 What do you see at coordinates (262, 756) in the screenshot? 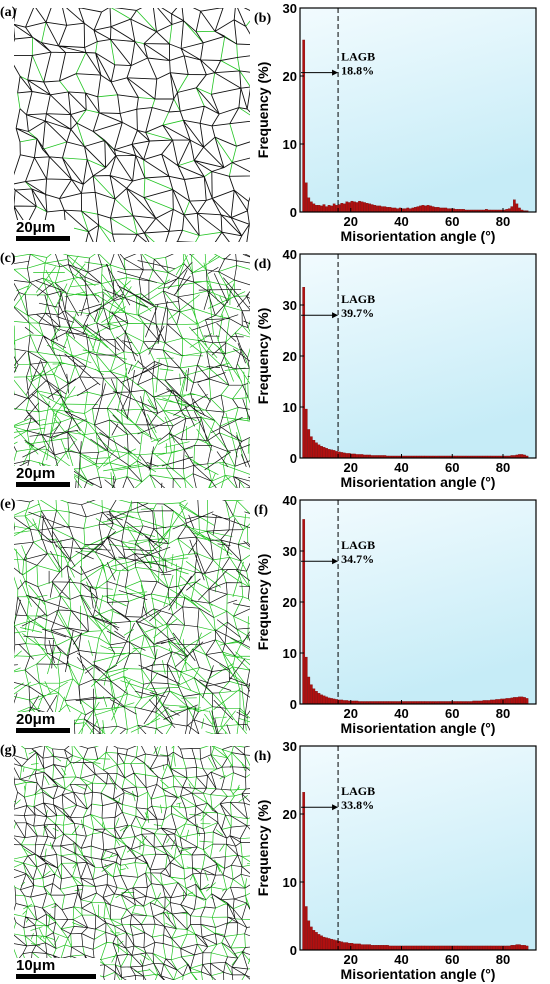
I see `chart-panel-label: (h)` at bounding box center [262, 756].